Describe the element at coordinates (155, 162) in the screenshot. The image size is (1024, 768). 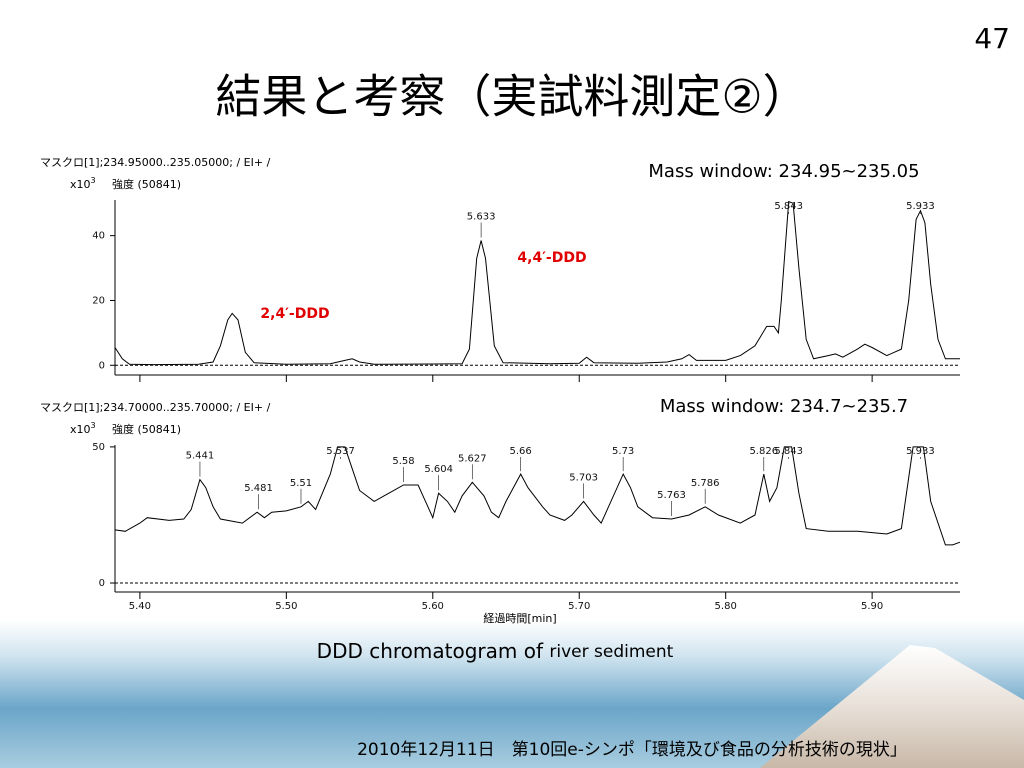
I see `chart-header: マスクロ[1];234.95000..235.05000; / EI+ /` at that location.